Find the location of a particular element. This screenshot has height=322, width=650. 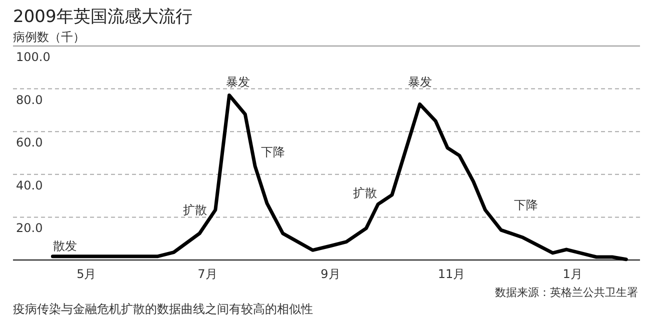

x-tick-label: 9月 is located at coordinates (330, 274).